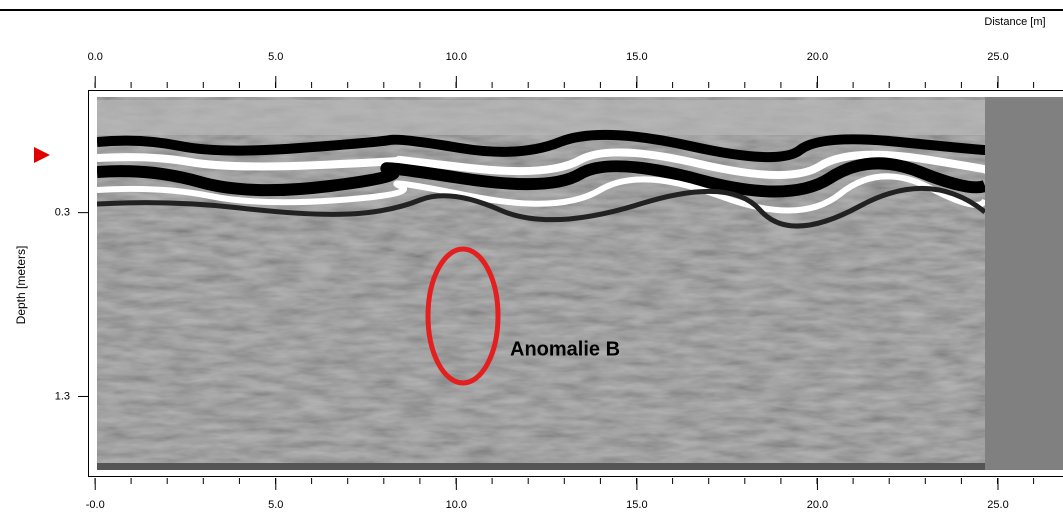 This screenshot has width=1063, height=525. What do you see at coordinates (62, 213) in the screenshot?
I see `y-tick-label: 0.3` at bounding box center [62, 213].